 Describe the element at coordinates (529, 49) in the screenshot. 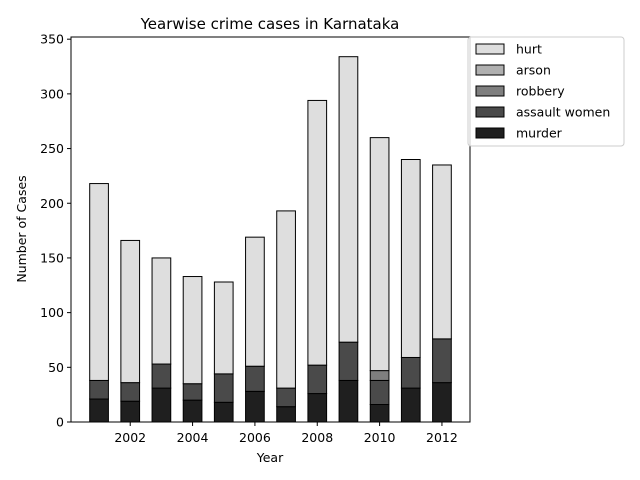

I see `legend-label-hurt: hurt` at that location.